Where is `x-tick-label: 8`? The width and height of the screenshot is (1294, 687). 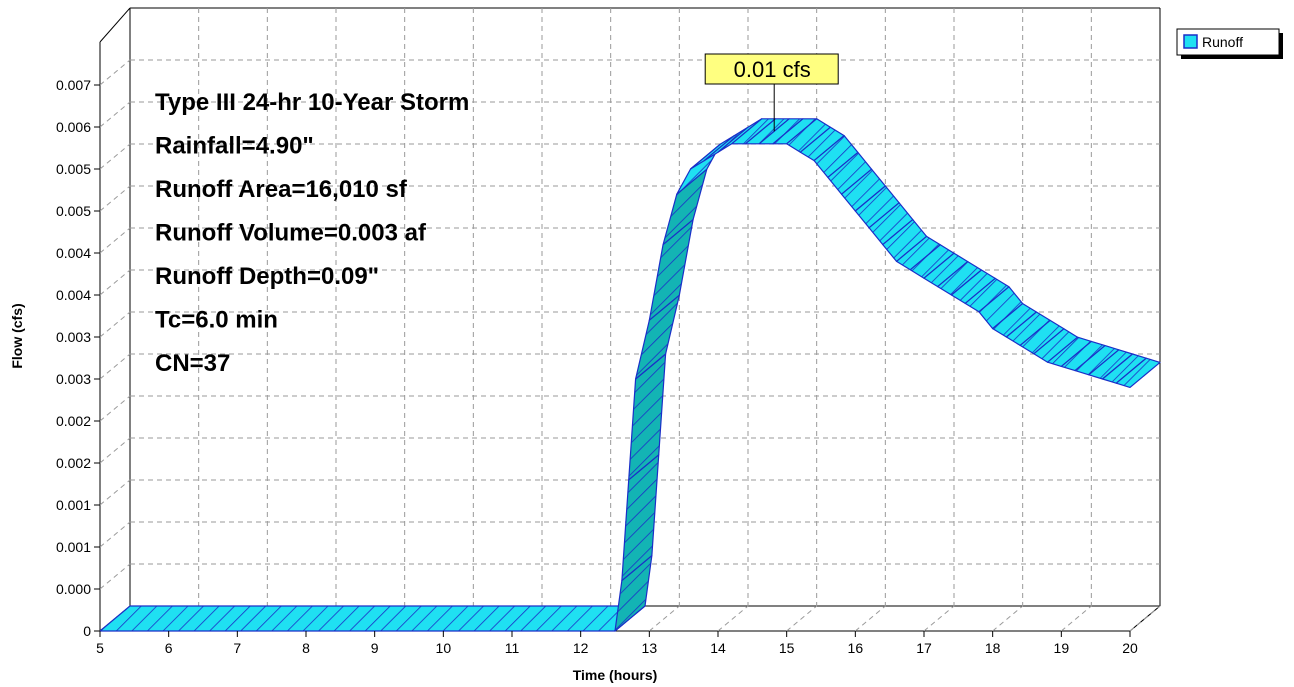
x-tick-label: 8 is located at coordinates (306, 648).